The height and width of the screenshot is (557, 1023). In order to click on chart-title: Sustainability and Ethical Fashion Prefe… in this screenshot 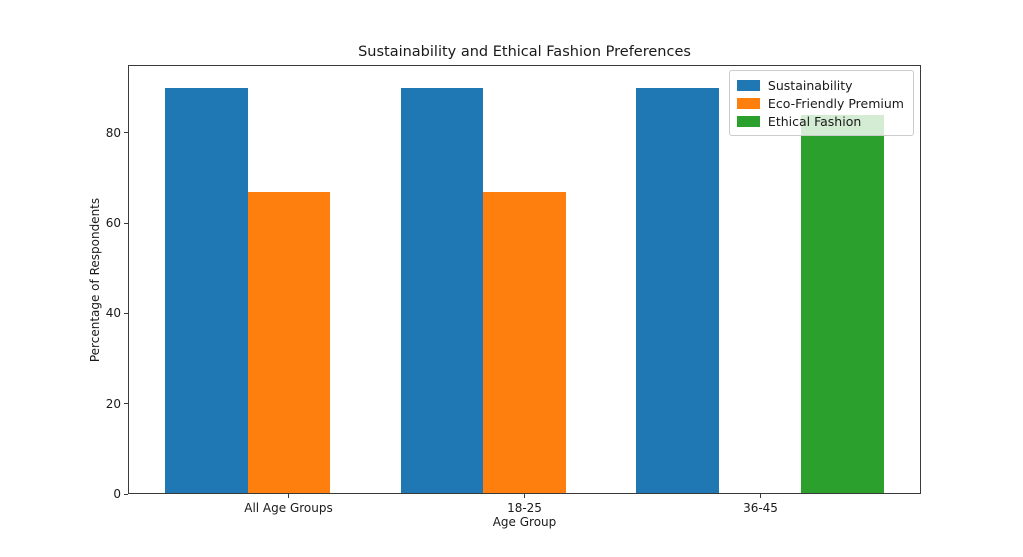, I will do `click(524, 52)`.